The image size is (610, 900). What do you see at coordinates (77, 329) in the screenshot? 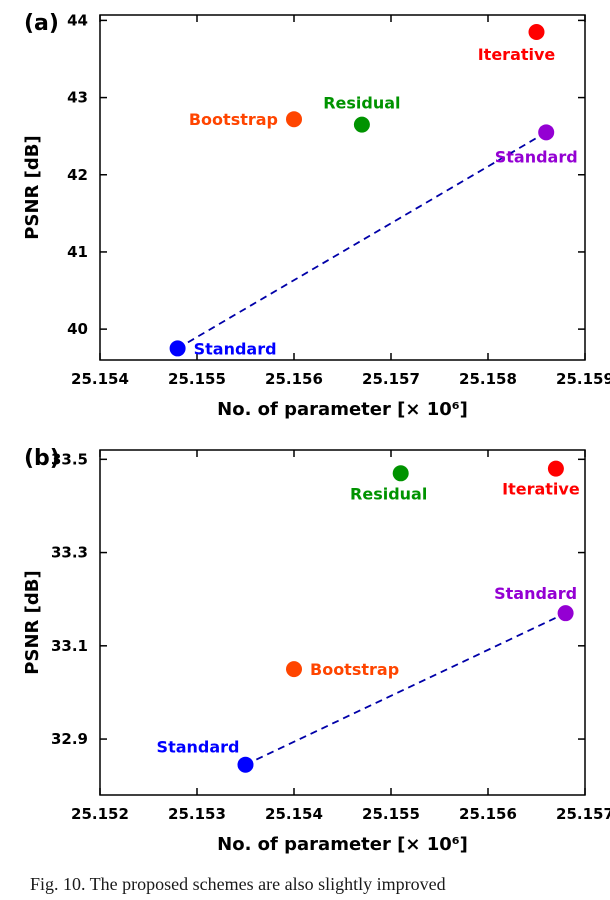
I see `y-tick-label: 40` at bounding box center [77, 329].